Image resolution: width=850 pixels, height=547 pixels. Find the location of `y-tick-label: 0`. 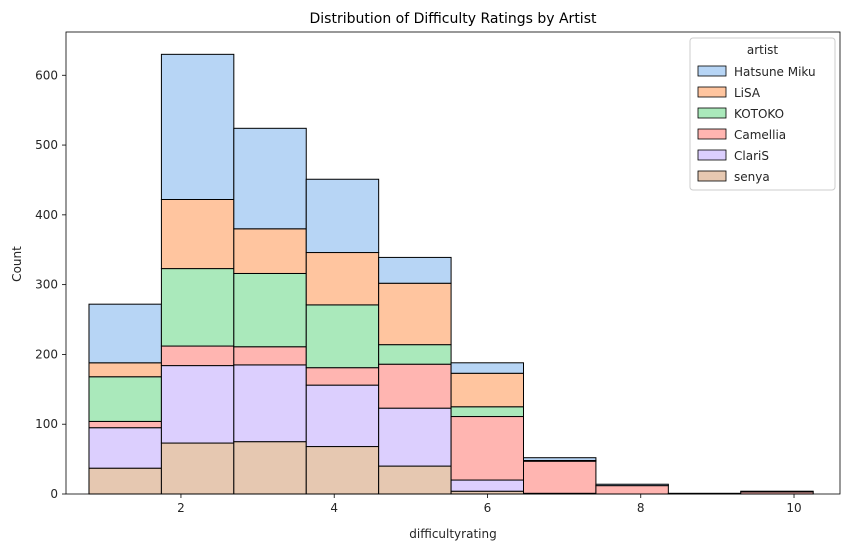

y-tick-label: 0 is located at coordinates (54, 494).